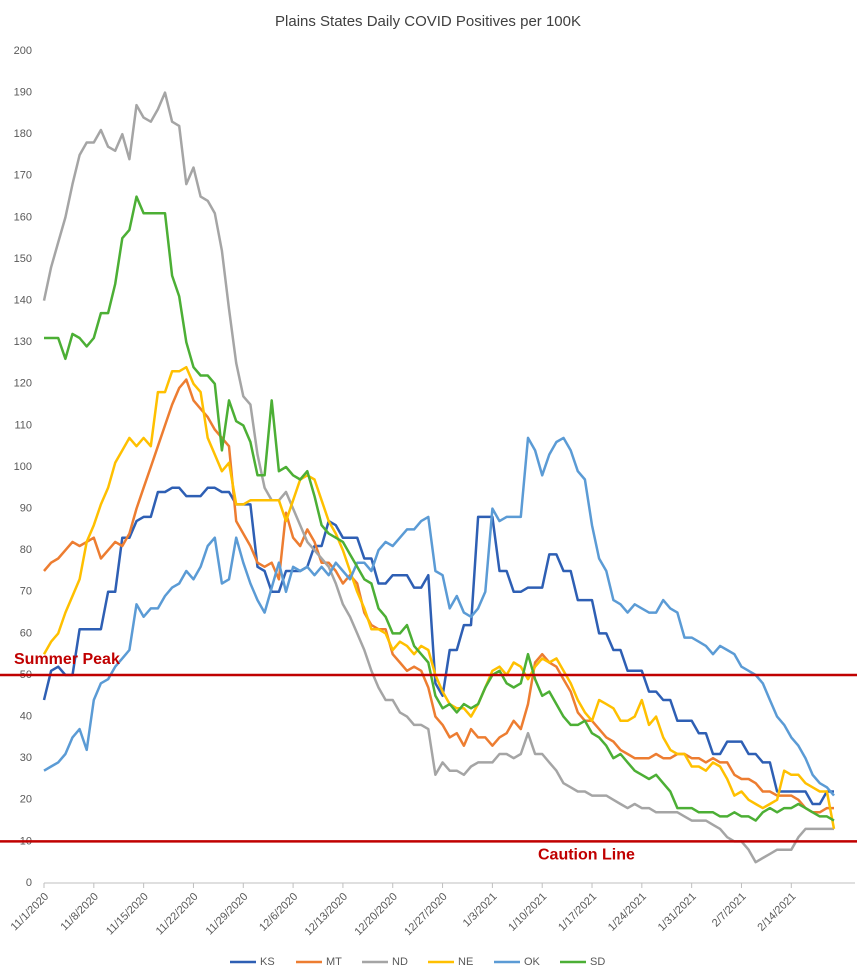 The image size is (857, 978). What do you see at coordinates (23, 134) in the screenshot?
I see `y-tick-label: 180` at bounding box center [23, 134].